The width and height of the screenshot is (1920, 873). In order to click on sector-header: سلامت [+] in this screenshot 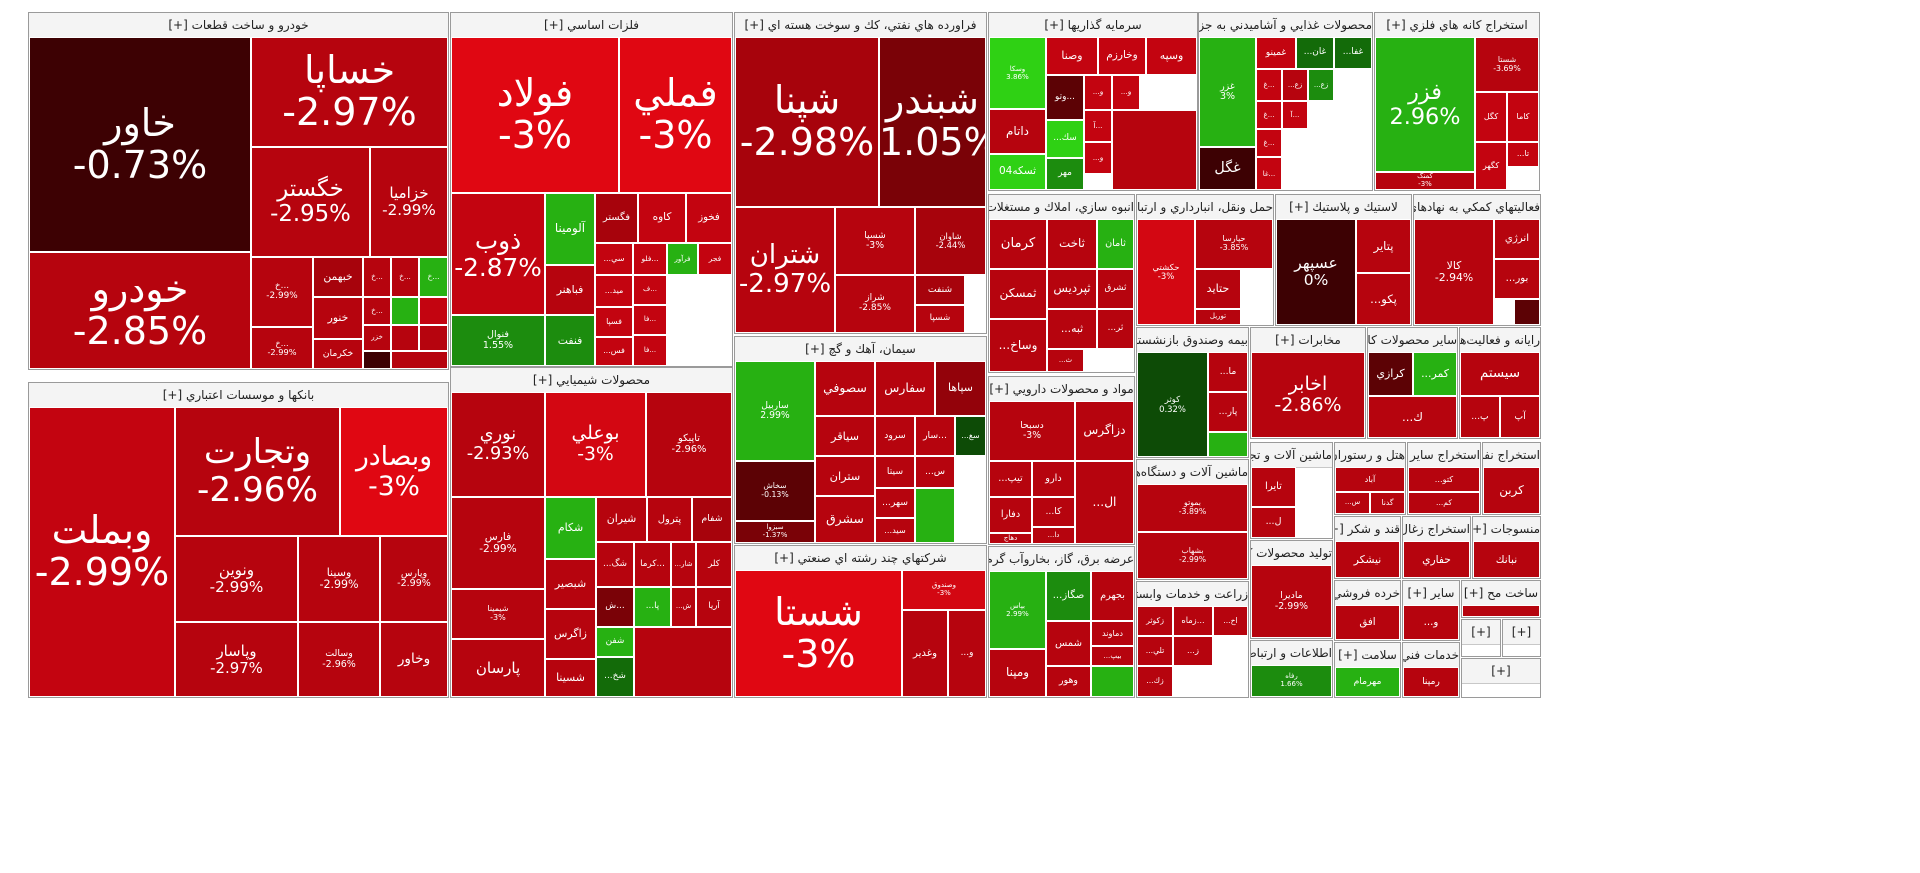, I will do `click(1367, 655)`.